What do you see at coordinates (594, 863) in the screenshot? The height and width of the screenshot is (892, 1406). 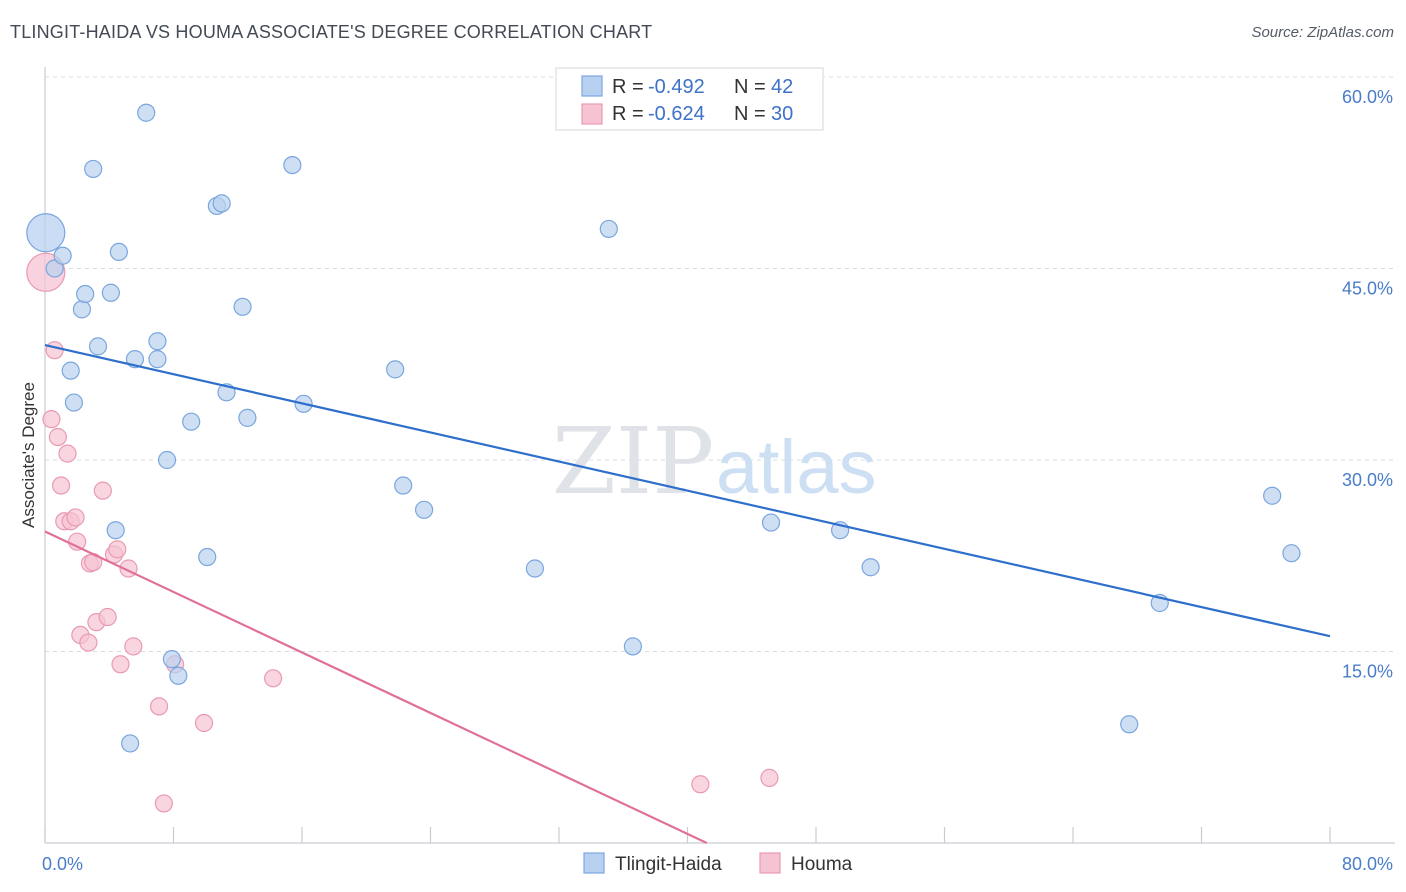 I see `bottom-legend-swatch-tlingit-haida` at bounding box center [594, 863].